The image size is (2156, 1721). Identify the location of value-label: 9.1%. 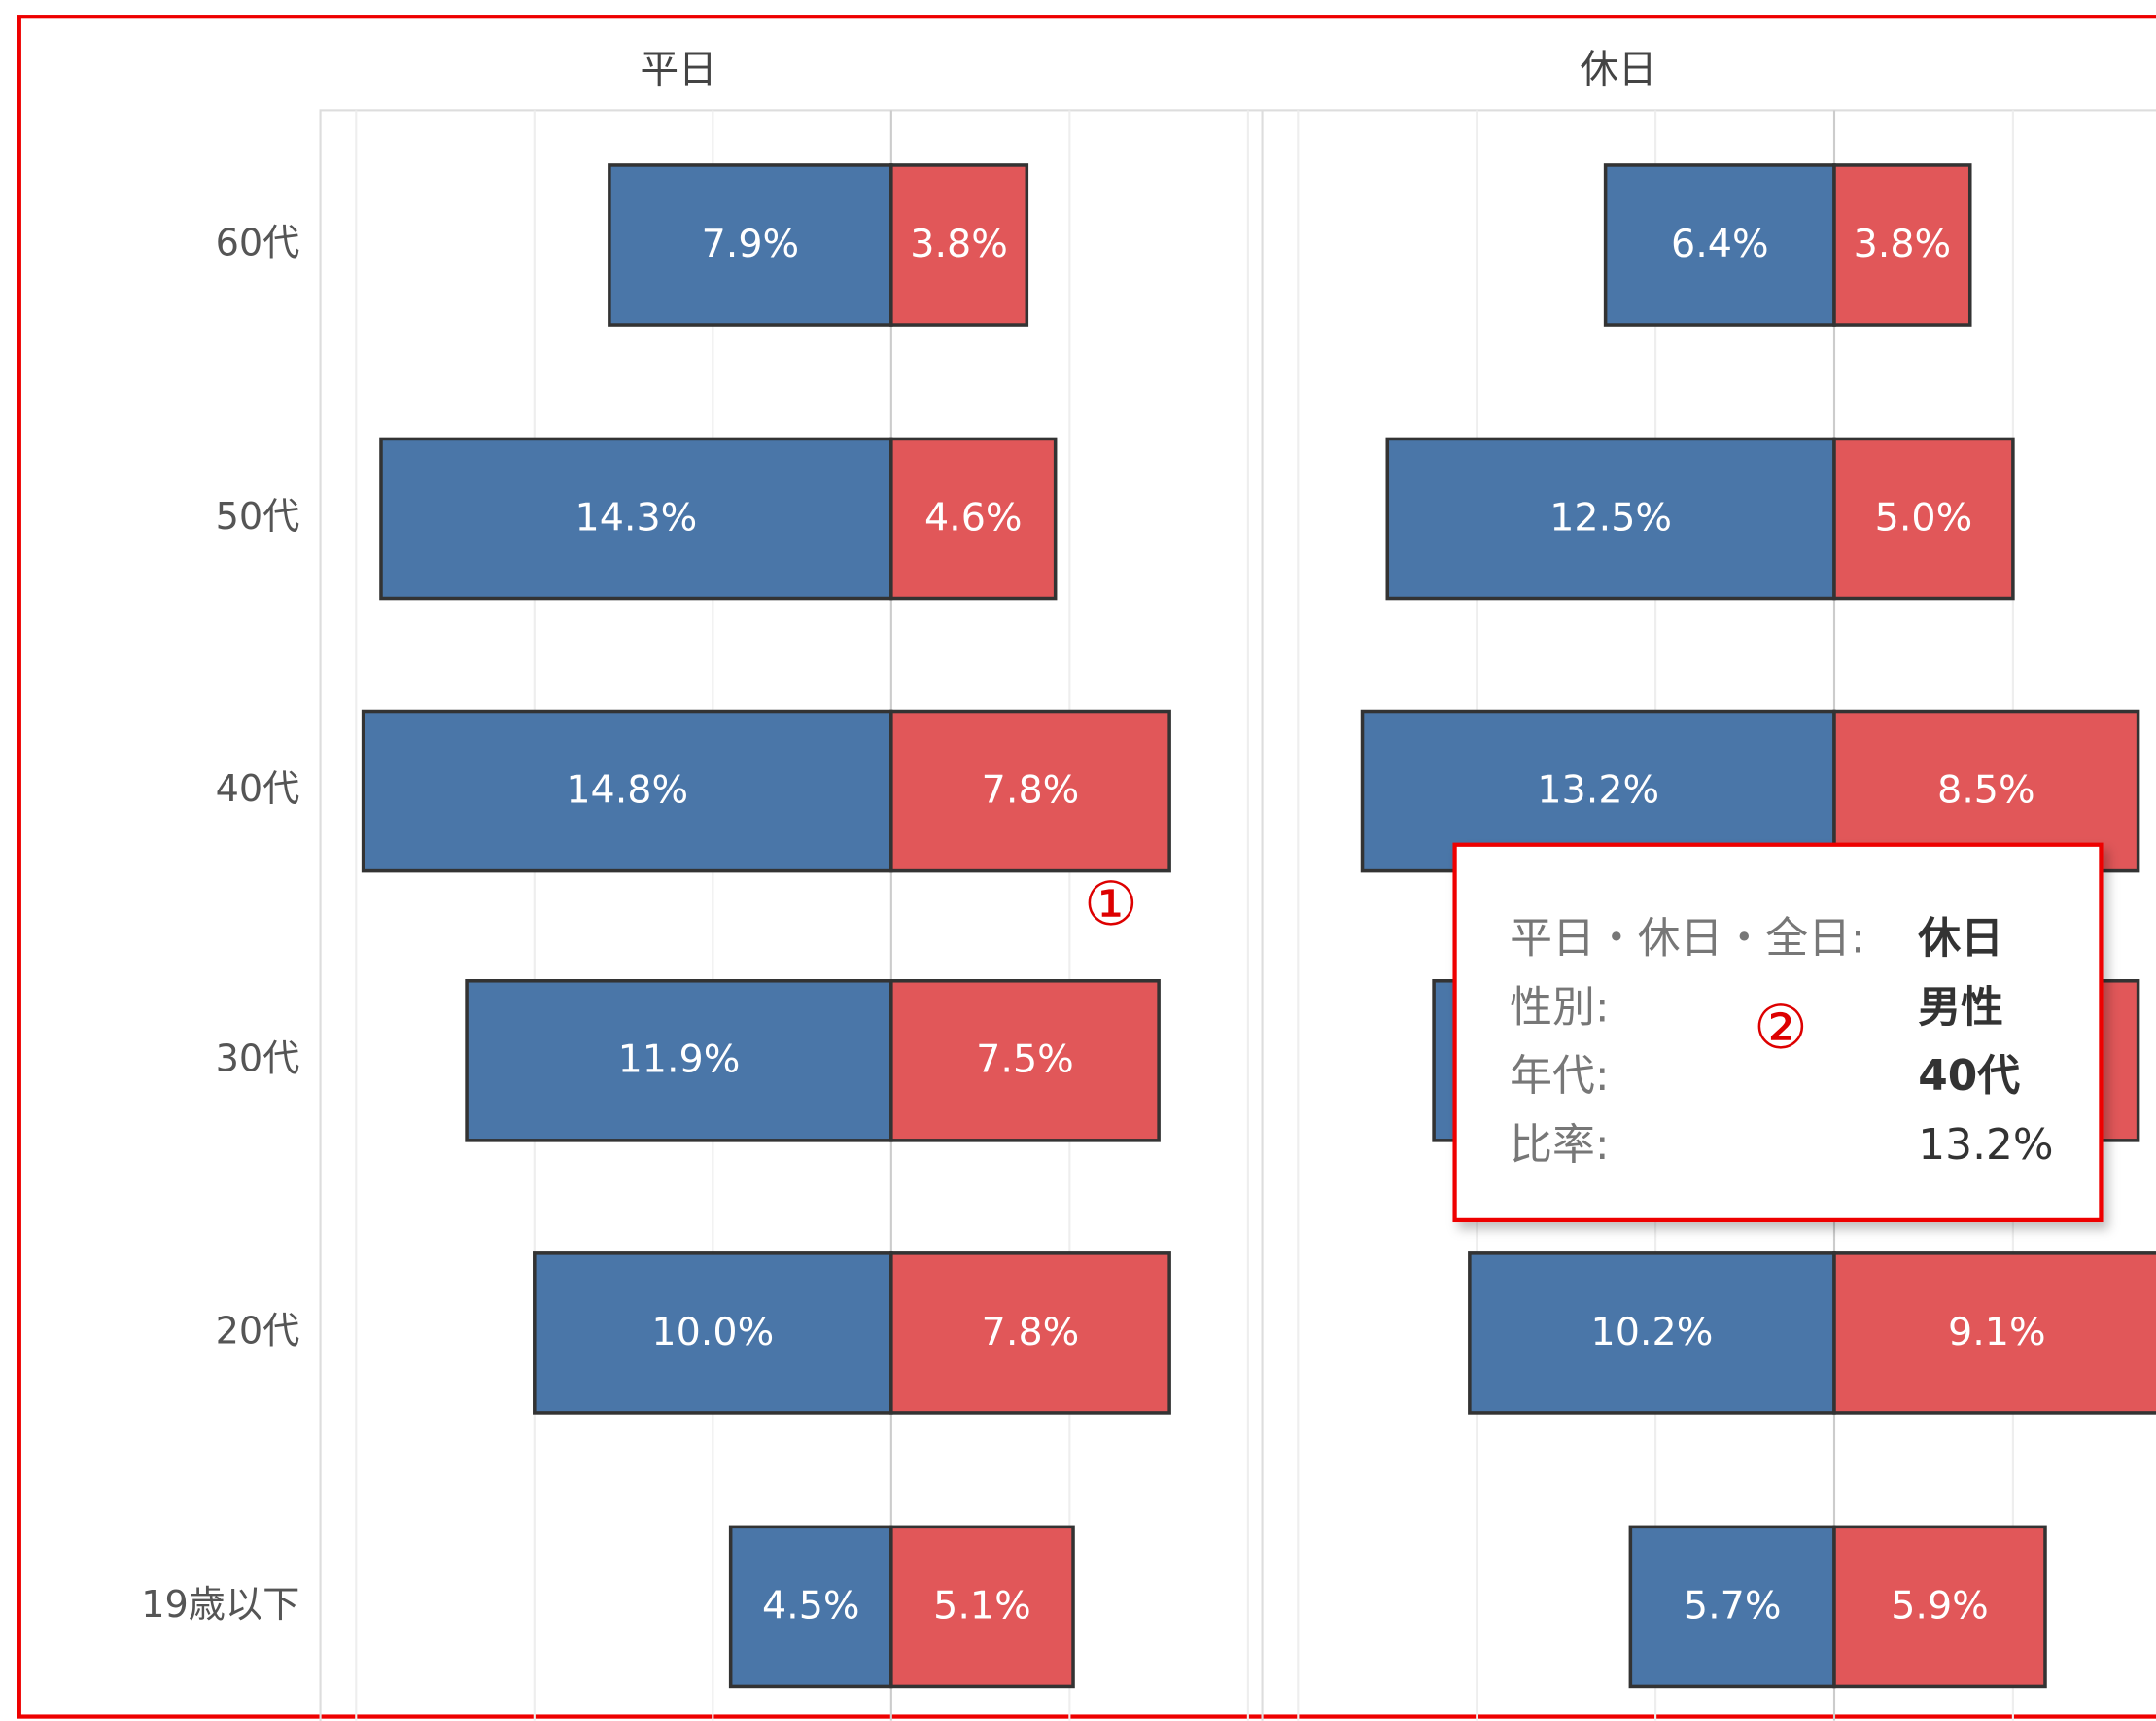
(1997, 1332).